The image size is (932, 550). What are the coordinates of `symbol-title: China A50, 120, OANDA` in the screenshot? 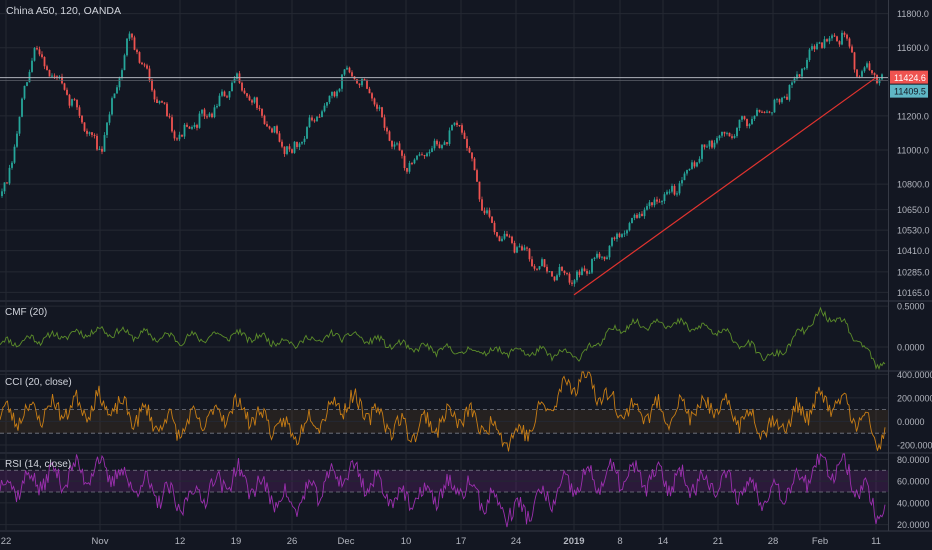 It's located at (63, 11).